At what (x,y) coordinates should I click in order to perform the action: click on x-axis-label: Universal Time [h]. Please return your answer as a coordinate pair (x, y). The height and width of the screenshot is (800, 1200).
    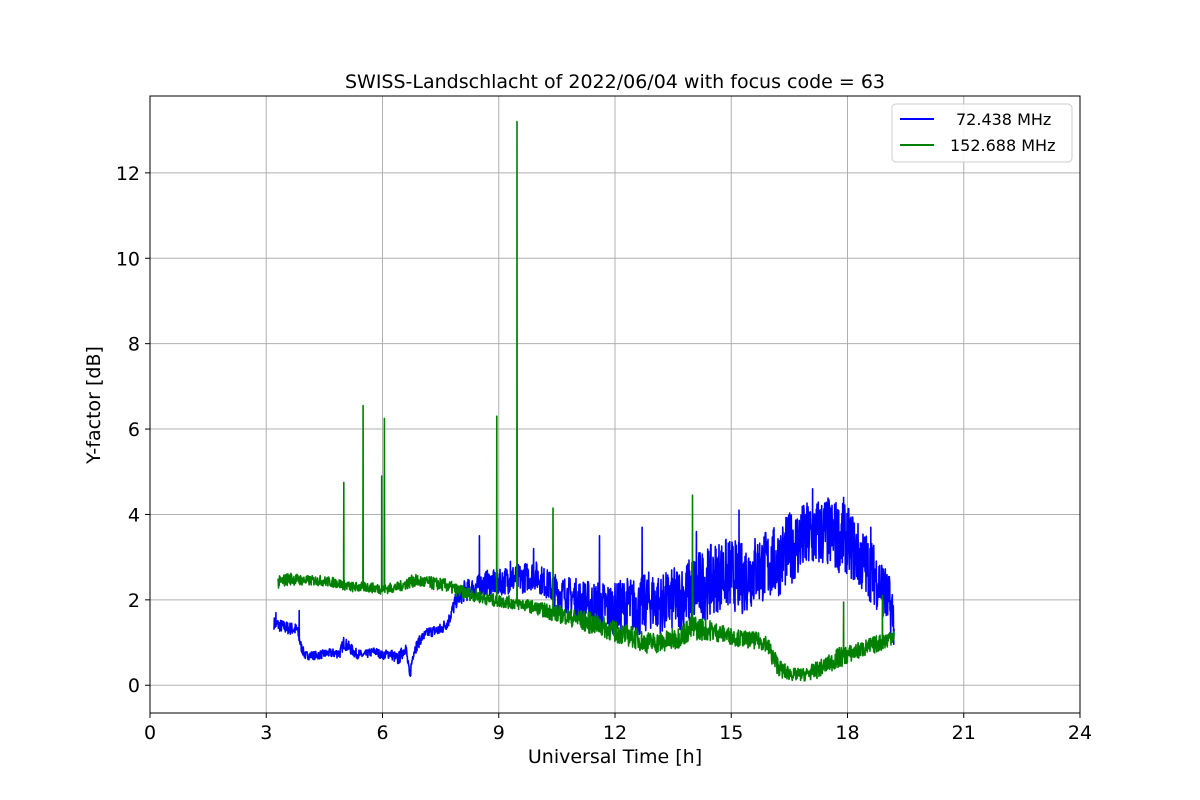
    Looking at the image, I should click on (615, 757).